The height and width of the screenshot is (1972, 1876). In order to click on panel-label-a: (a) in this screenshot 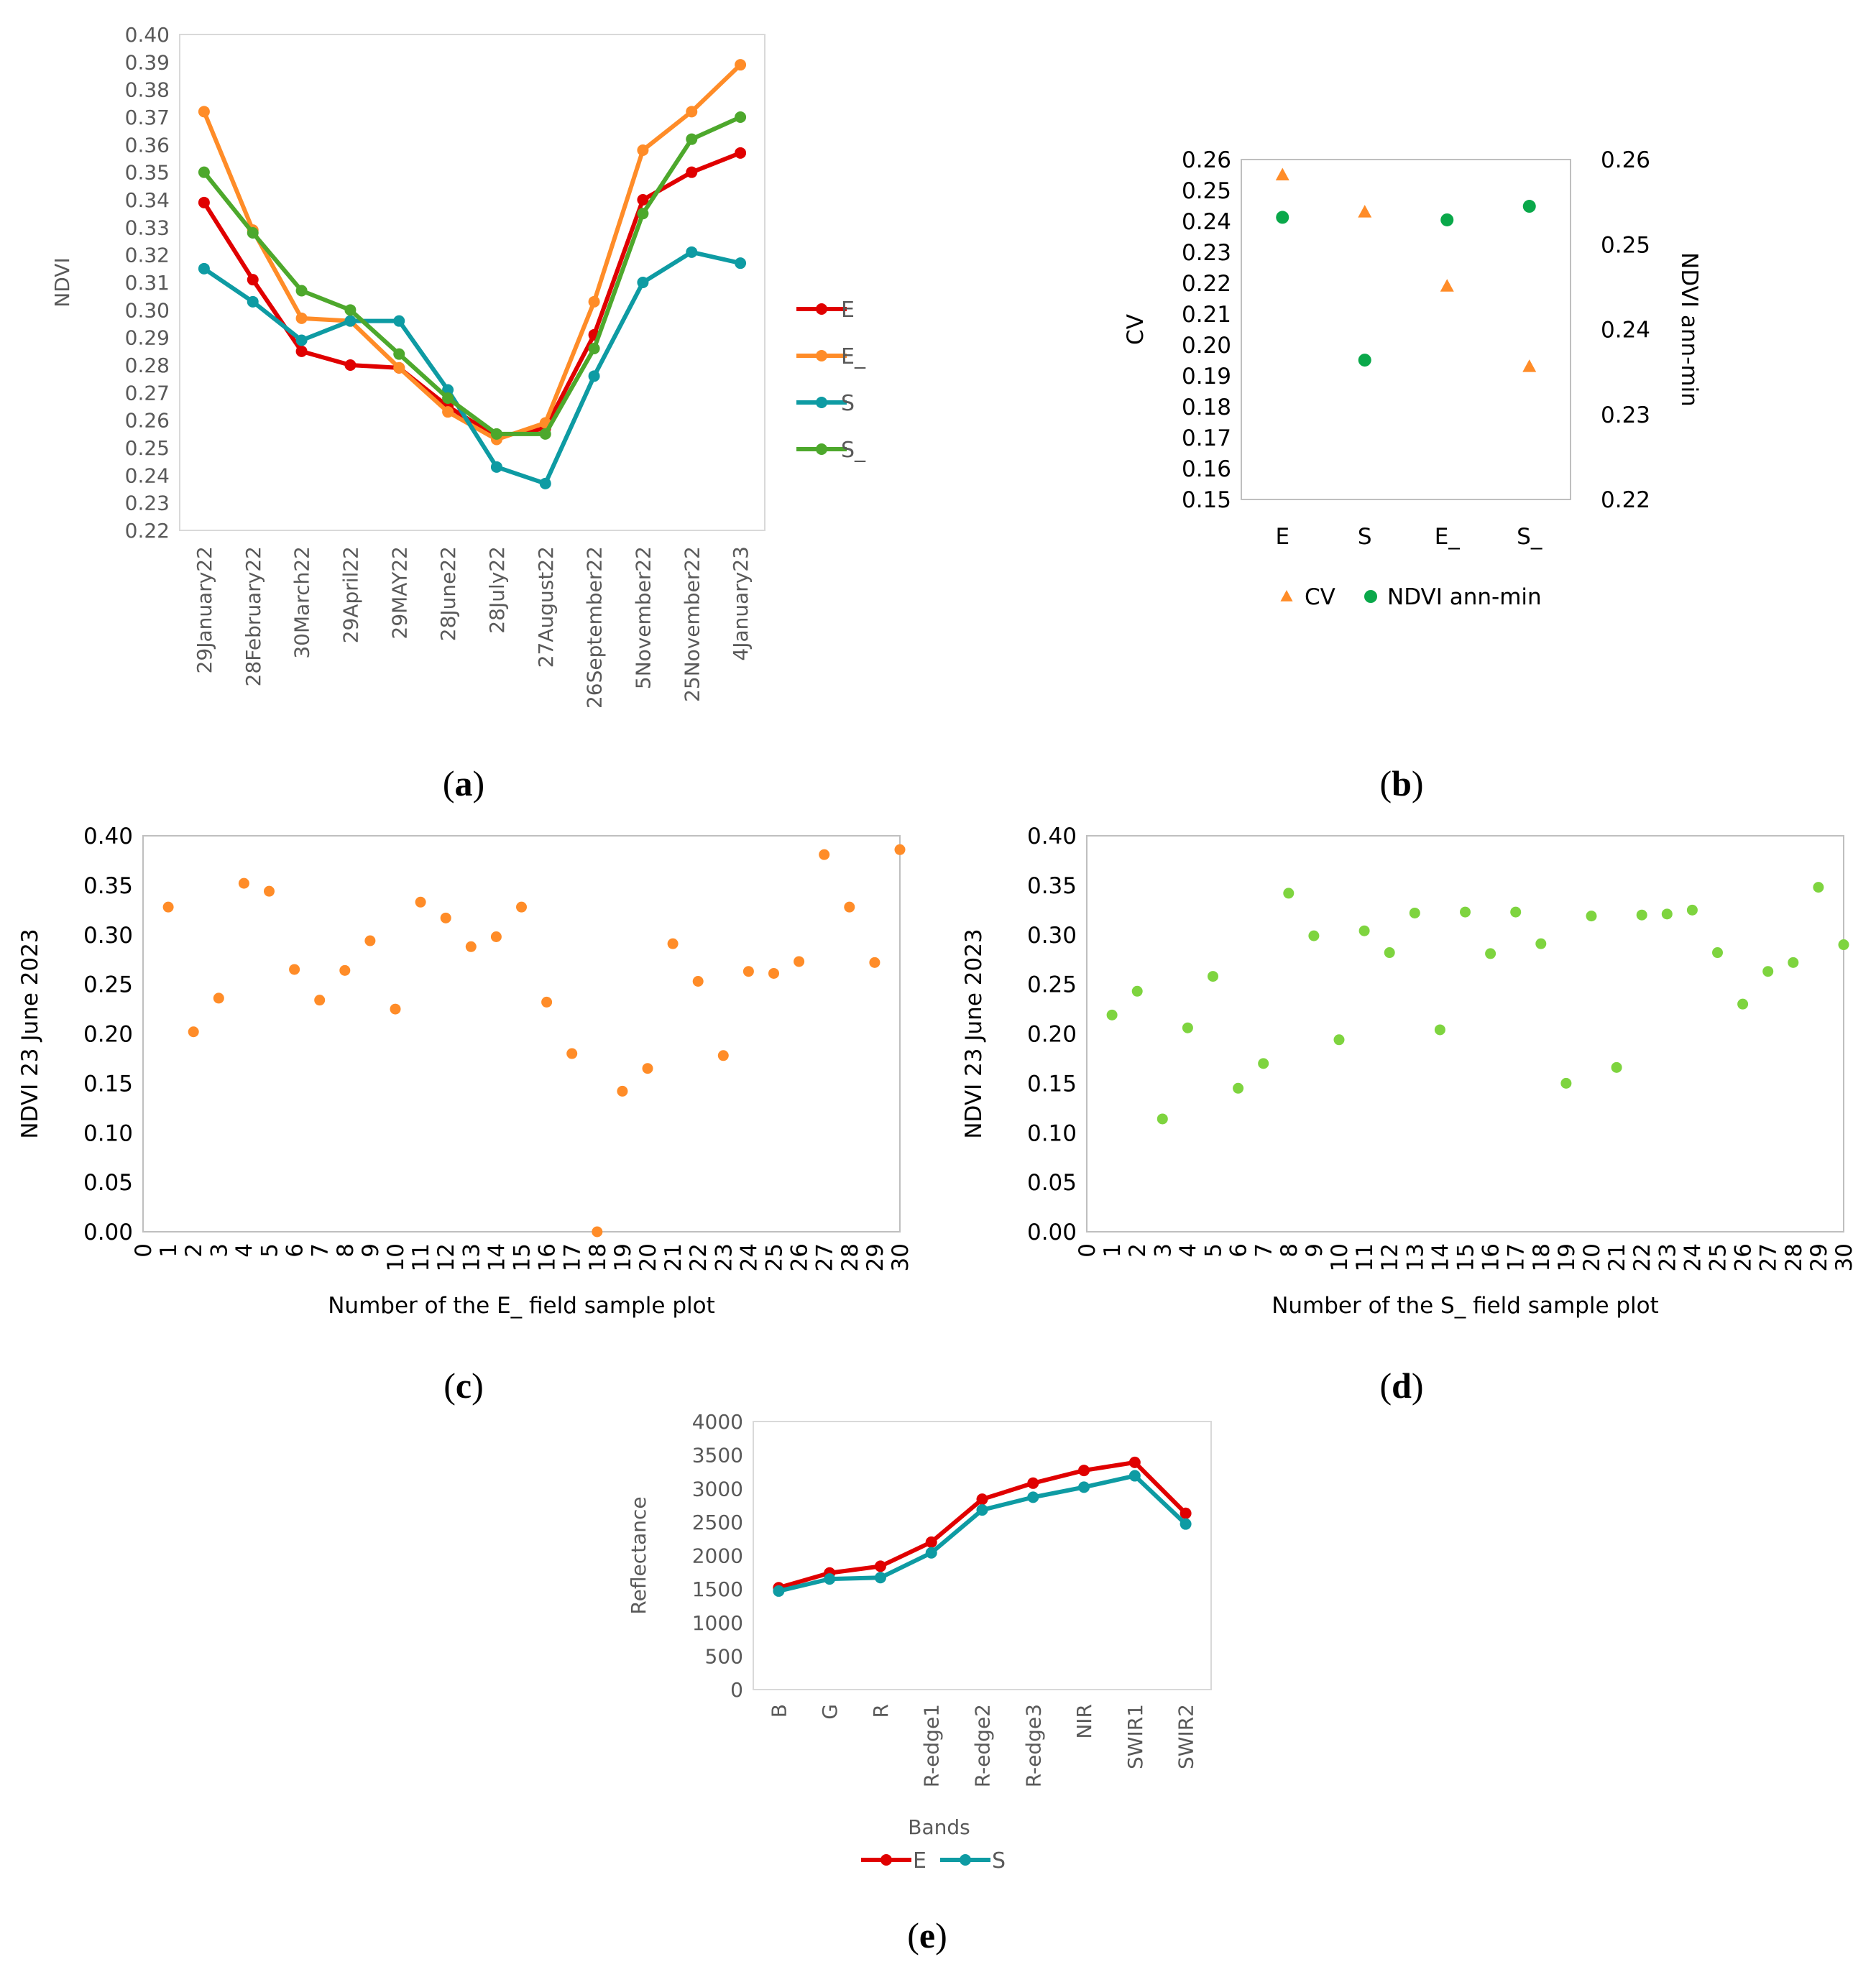, I will do `click(463, 783)`.